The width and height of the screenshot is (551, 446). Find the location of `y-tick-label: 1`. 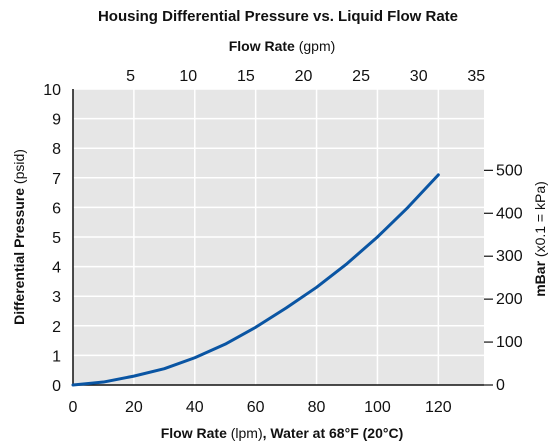

y-tick-label: 1 is located at coordinates (56, 356).